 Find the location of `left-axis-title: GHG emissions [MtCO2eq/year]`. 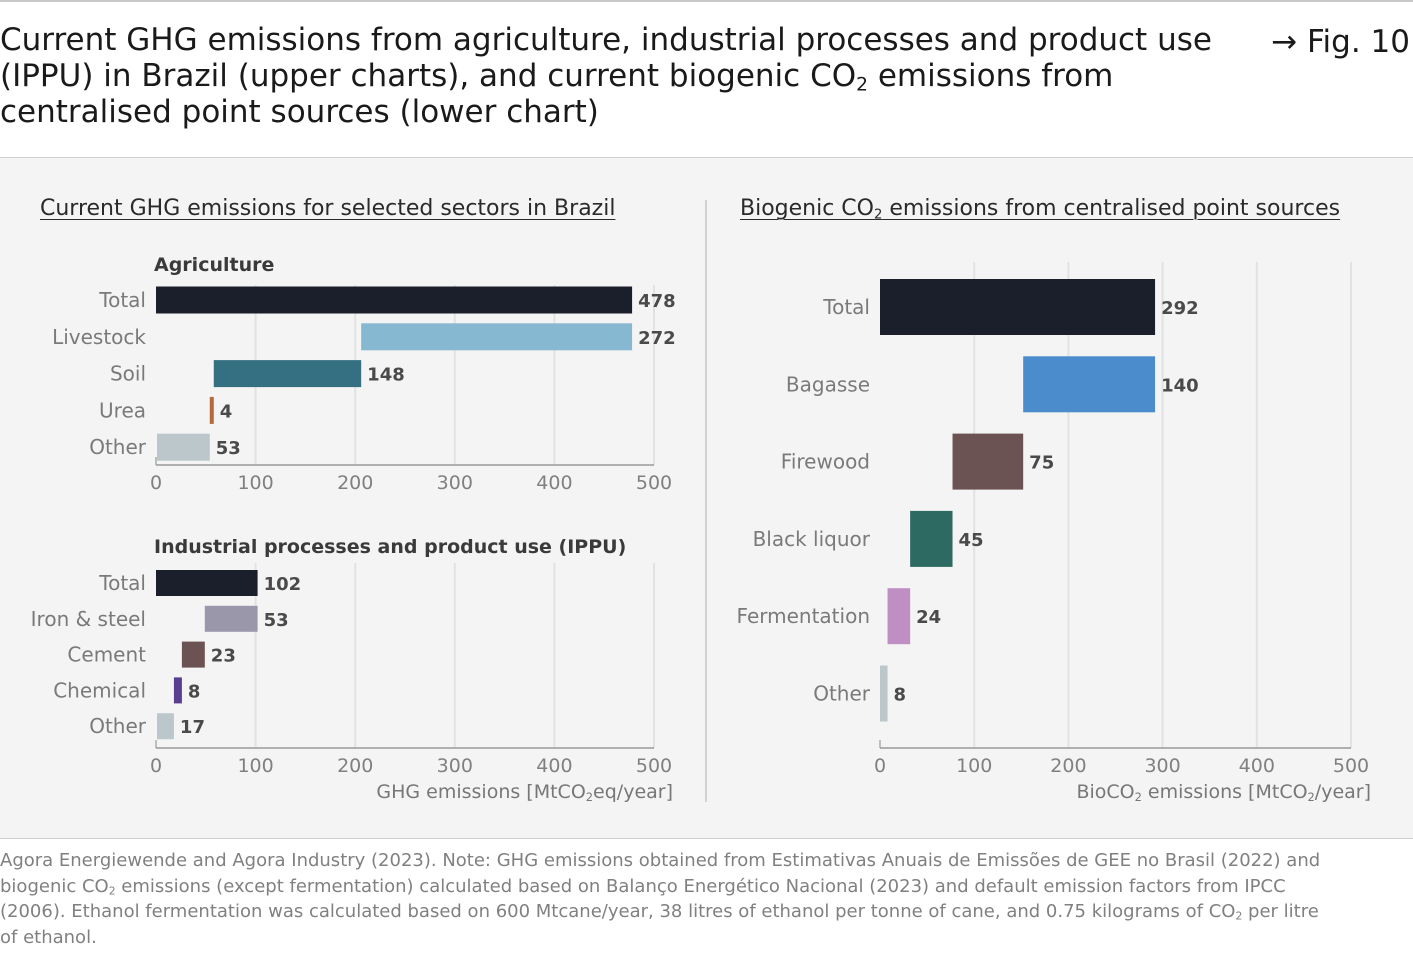

left-axis-title: GHG emissions [MtCO2eq/year] is located at coordinates (524, 792).